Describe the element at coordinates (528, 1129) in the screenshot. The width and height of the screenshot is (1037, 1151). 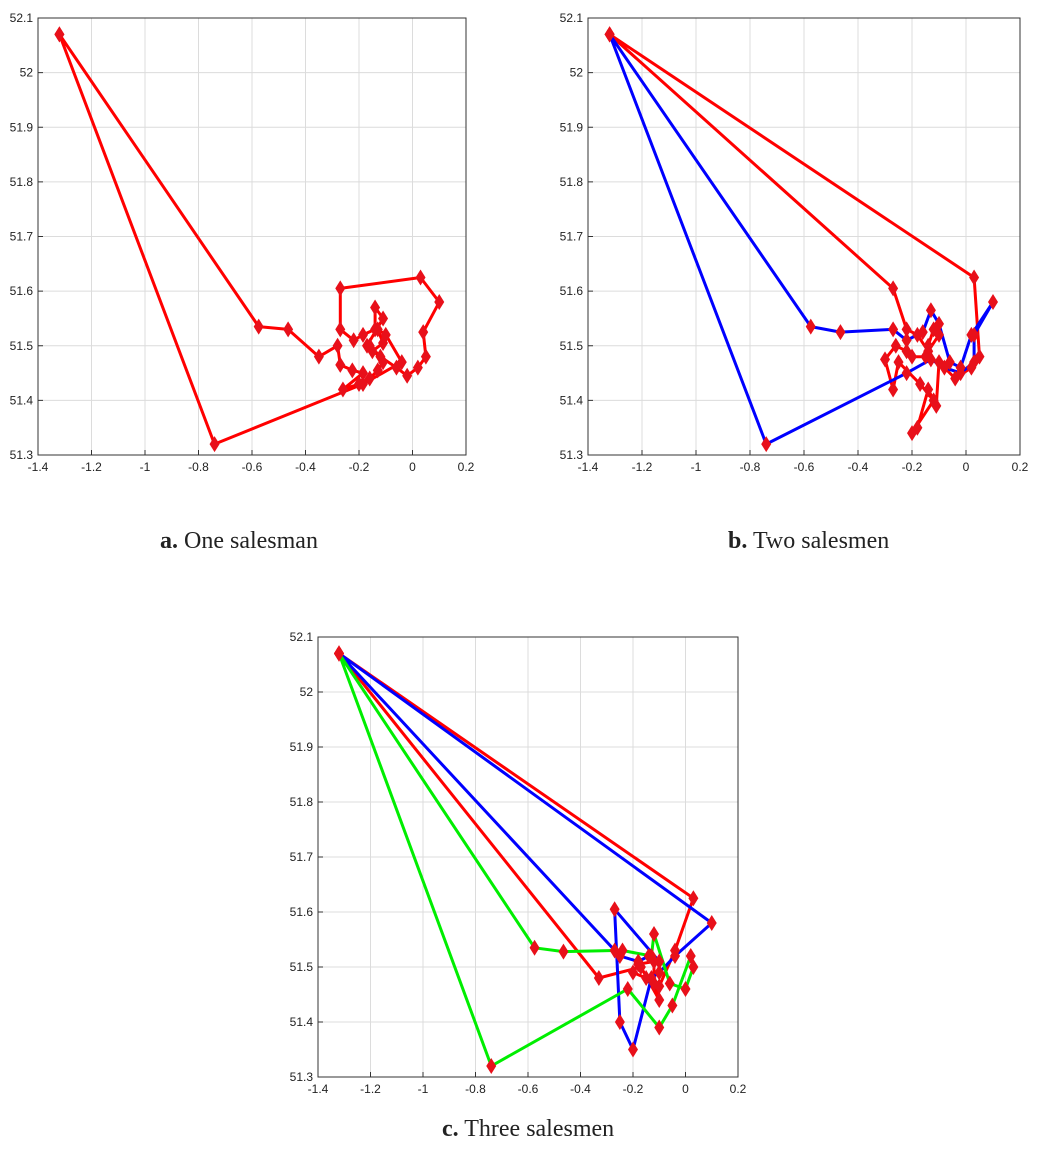
I see `caption-c: c. Three salesmen` at that location.